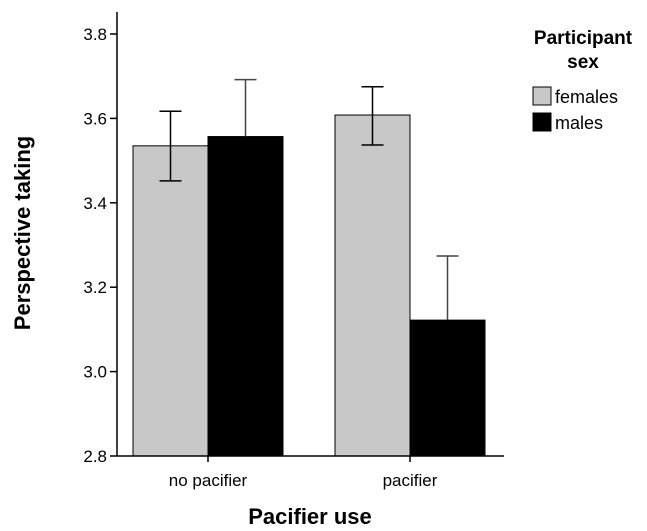 This screenshot has height=531, width=647. Describe the element at coordinates (95, 203) in the screenshot. I see `y-tick-label-3.4: 3.4` at that location.